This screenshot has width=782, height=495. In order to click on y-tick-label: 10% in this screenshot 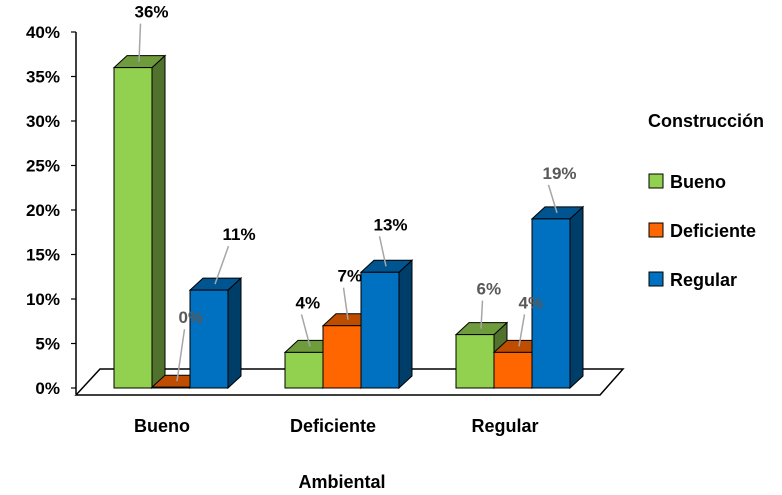, I will do `click(43, 299)`.